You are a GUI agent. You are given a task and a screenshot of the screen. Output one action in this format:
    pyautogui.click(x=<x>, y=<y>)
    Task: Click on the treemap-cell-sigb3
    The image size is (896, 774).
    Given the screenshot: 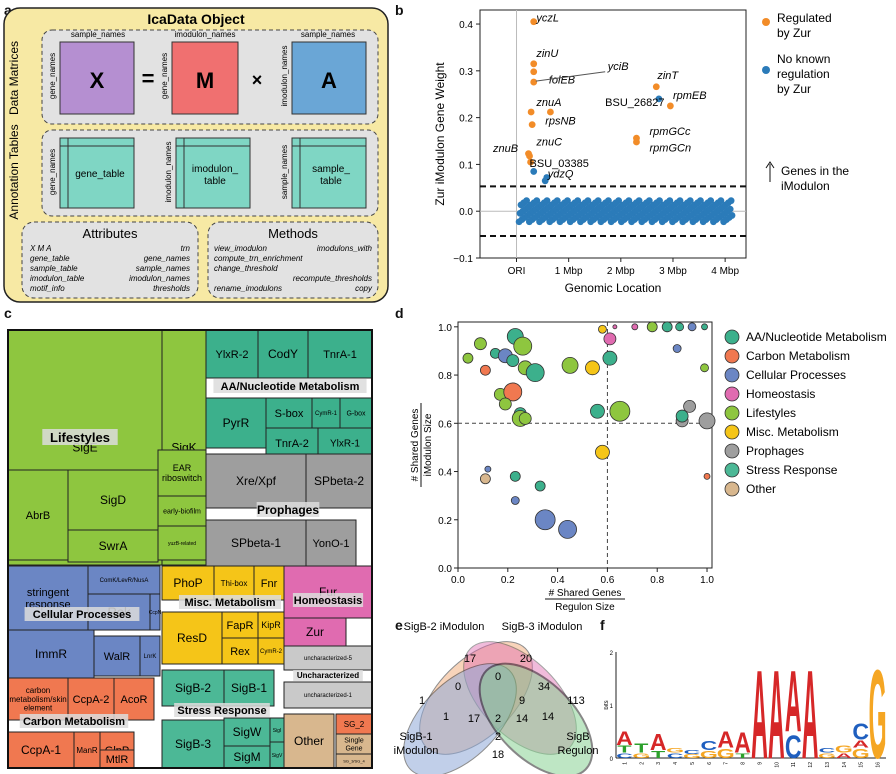 What is the action you would take?
    pyautogui.click(x=193, y=744)
    